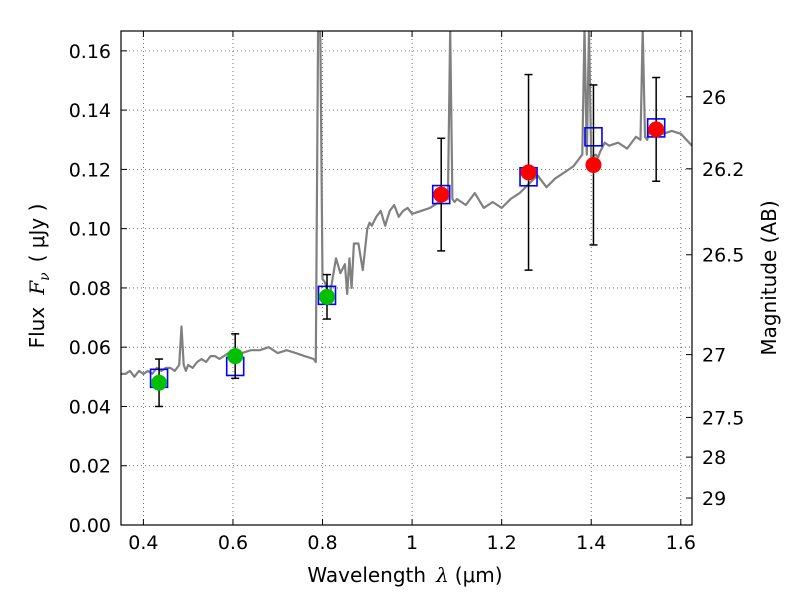 This screenshot has width=800, height=600. I want to click on y-axis-title: Flux Fν ( μJy ), so click(39, 276).